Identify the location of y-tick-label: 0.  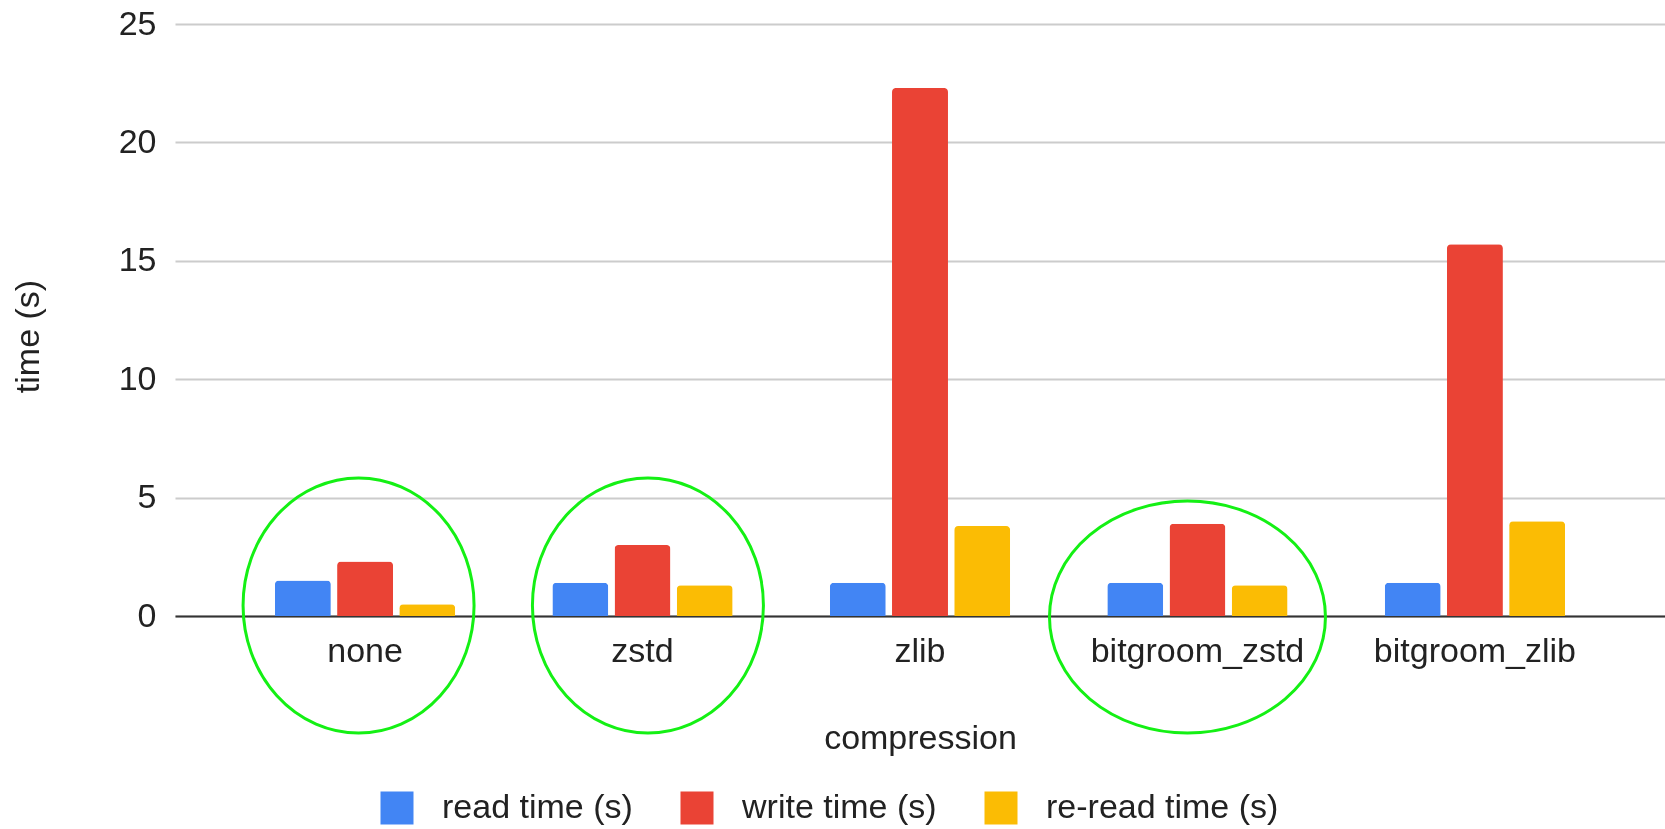
(147, 614).